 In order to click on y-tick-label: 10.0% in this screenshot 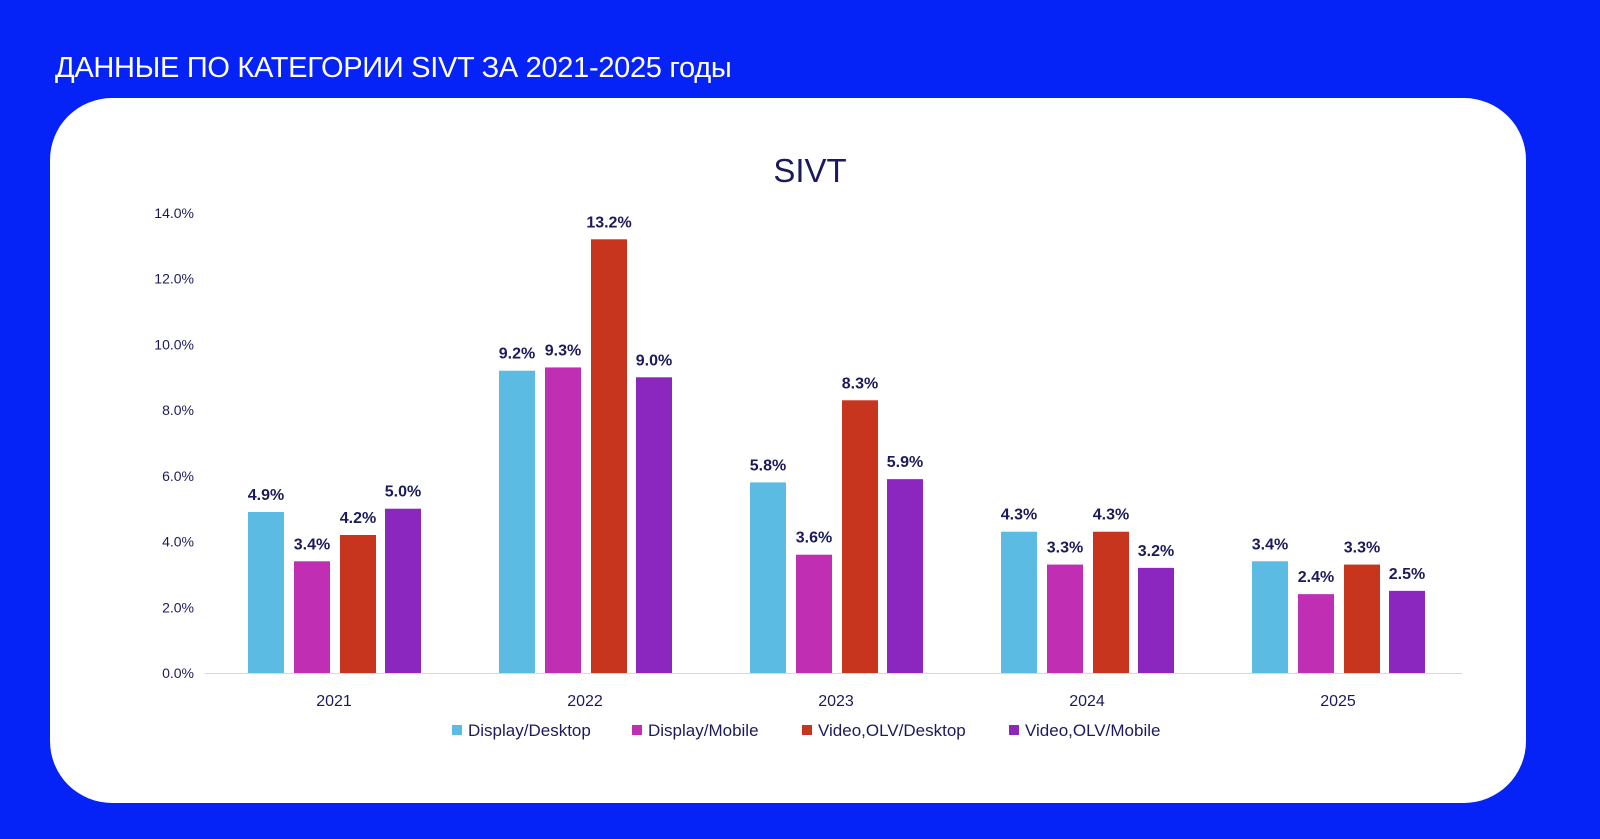, I will do `click(174, 344)`.